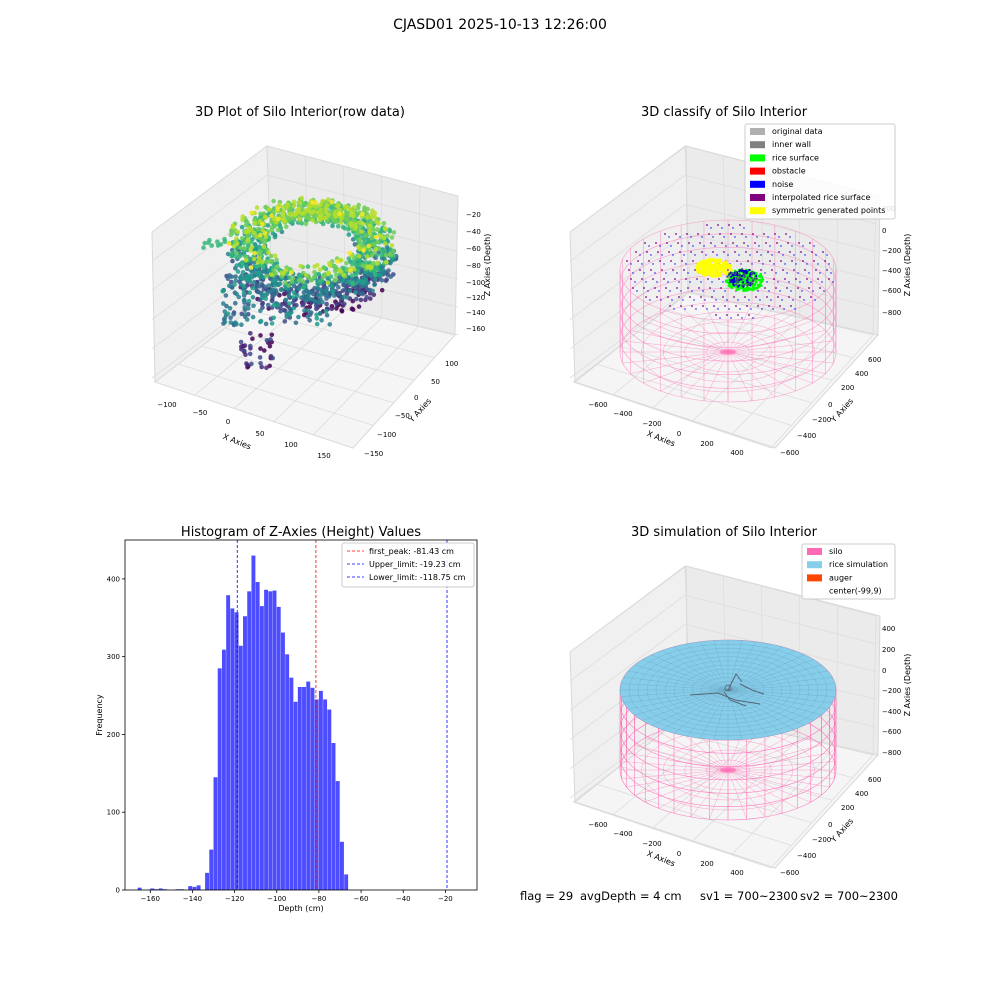  I want to click on classify-points, so click(730, 271).